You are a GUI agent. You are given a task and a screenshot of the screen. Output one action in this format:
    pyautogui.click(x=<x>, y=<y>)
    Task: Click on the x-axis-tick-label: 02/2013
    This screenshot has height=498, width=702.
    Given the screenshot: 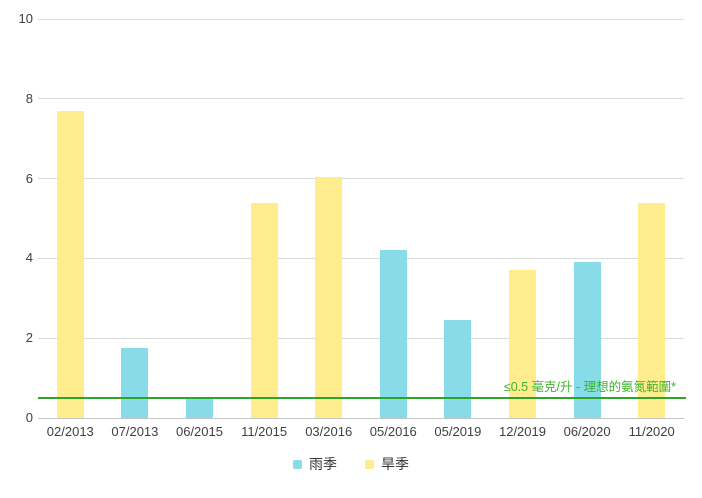 What is the action you would take?
    pyautogui.click(x=70, y=431)
    